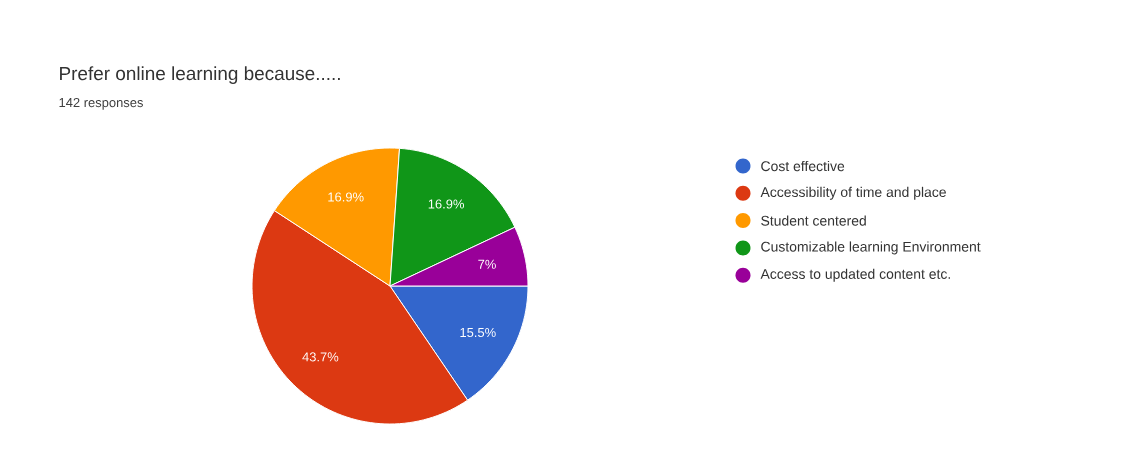 The width and height of the screenshot is (1144, 460). What do you see at coordinates (478, 332) in the screenshot?
I see `data-label: 15.5%` at bounding box center [478, 332].